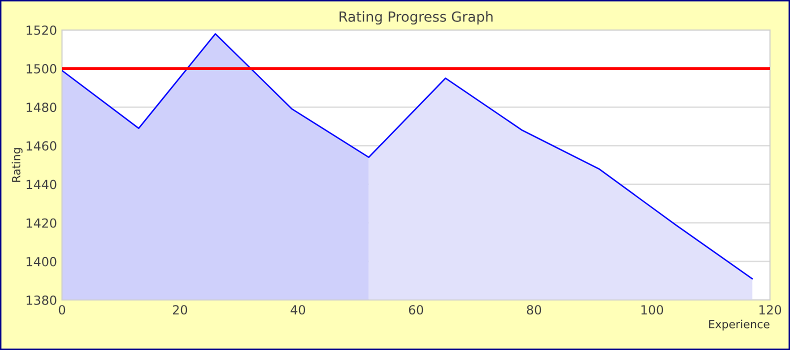 Image resolution: width=790 pixels, height=350 pixels. I want to click on y-tick-label: 1380, so click(41, 300).